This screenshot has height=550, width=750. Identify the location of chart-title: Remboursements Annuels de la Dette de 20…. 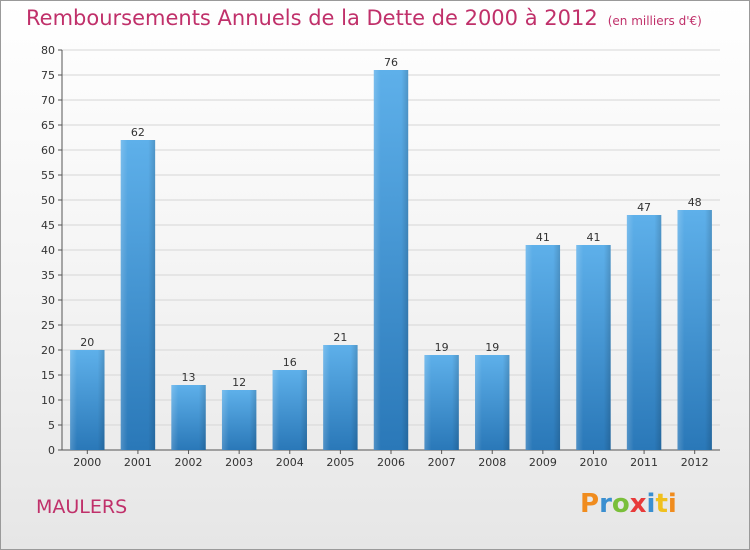
(364, 18).